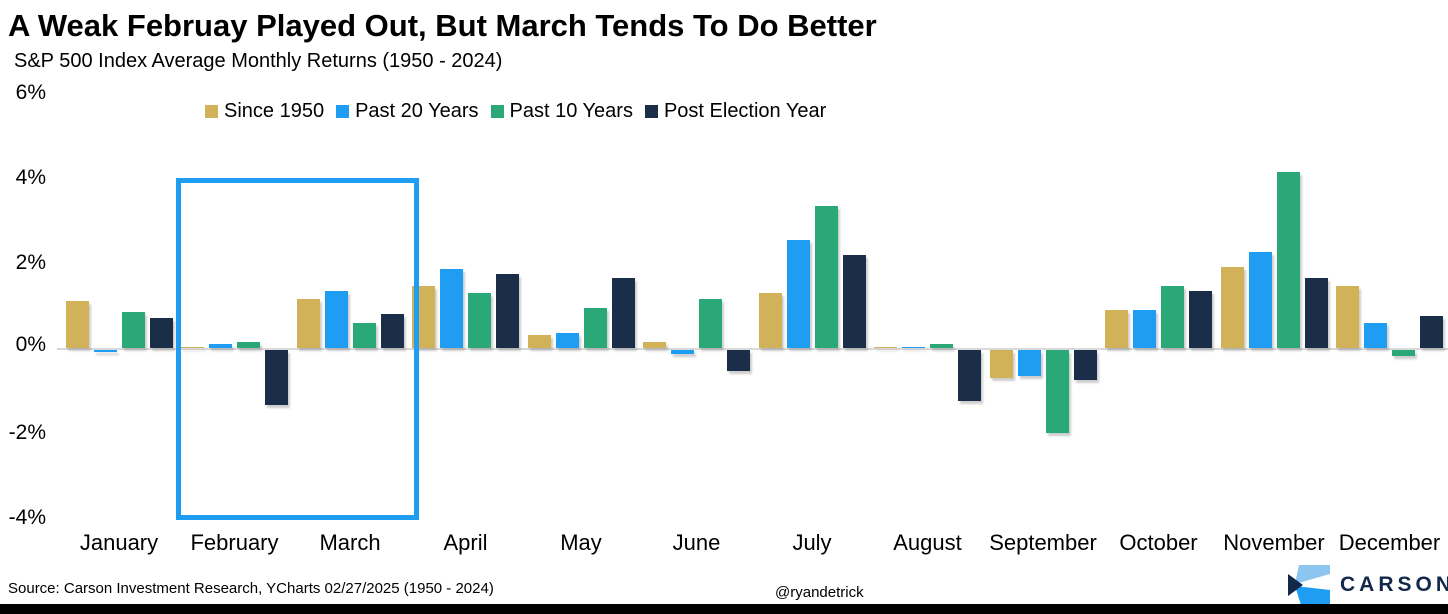 The width and height of the screenshot is (1448, 614). Describe the element at coordinates (571, 111) in the screenshot. I see `legend-label: Past 10 Years` at that location.